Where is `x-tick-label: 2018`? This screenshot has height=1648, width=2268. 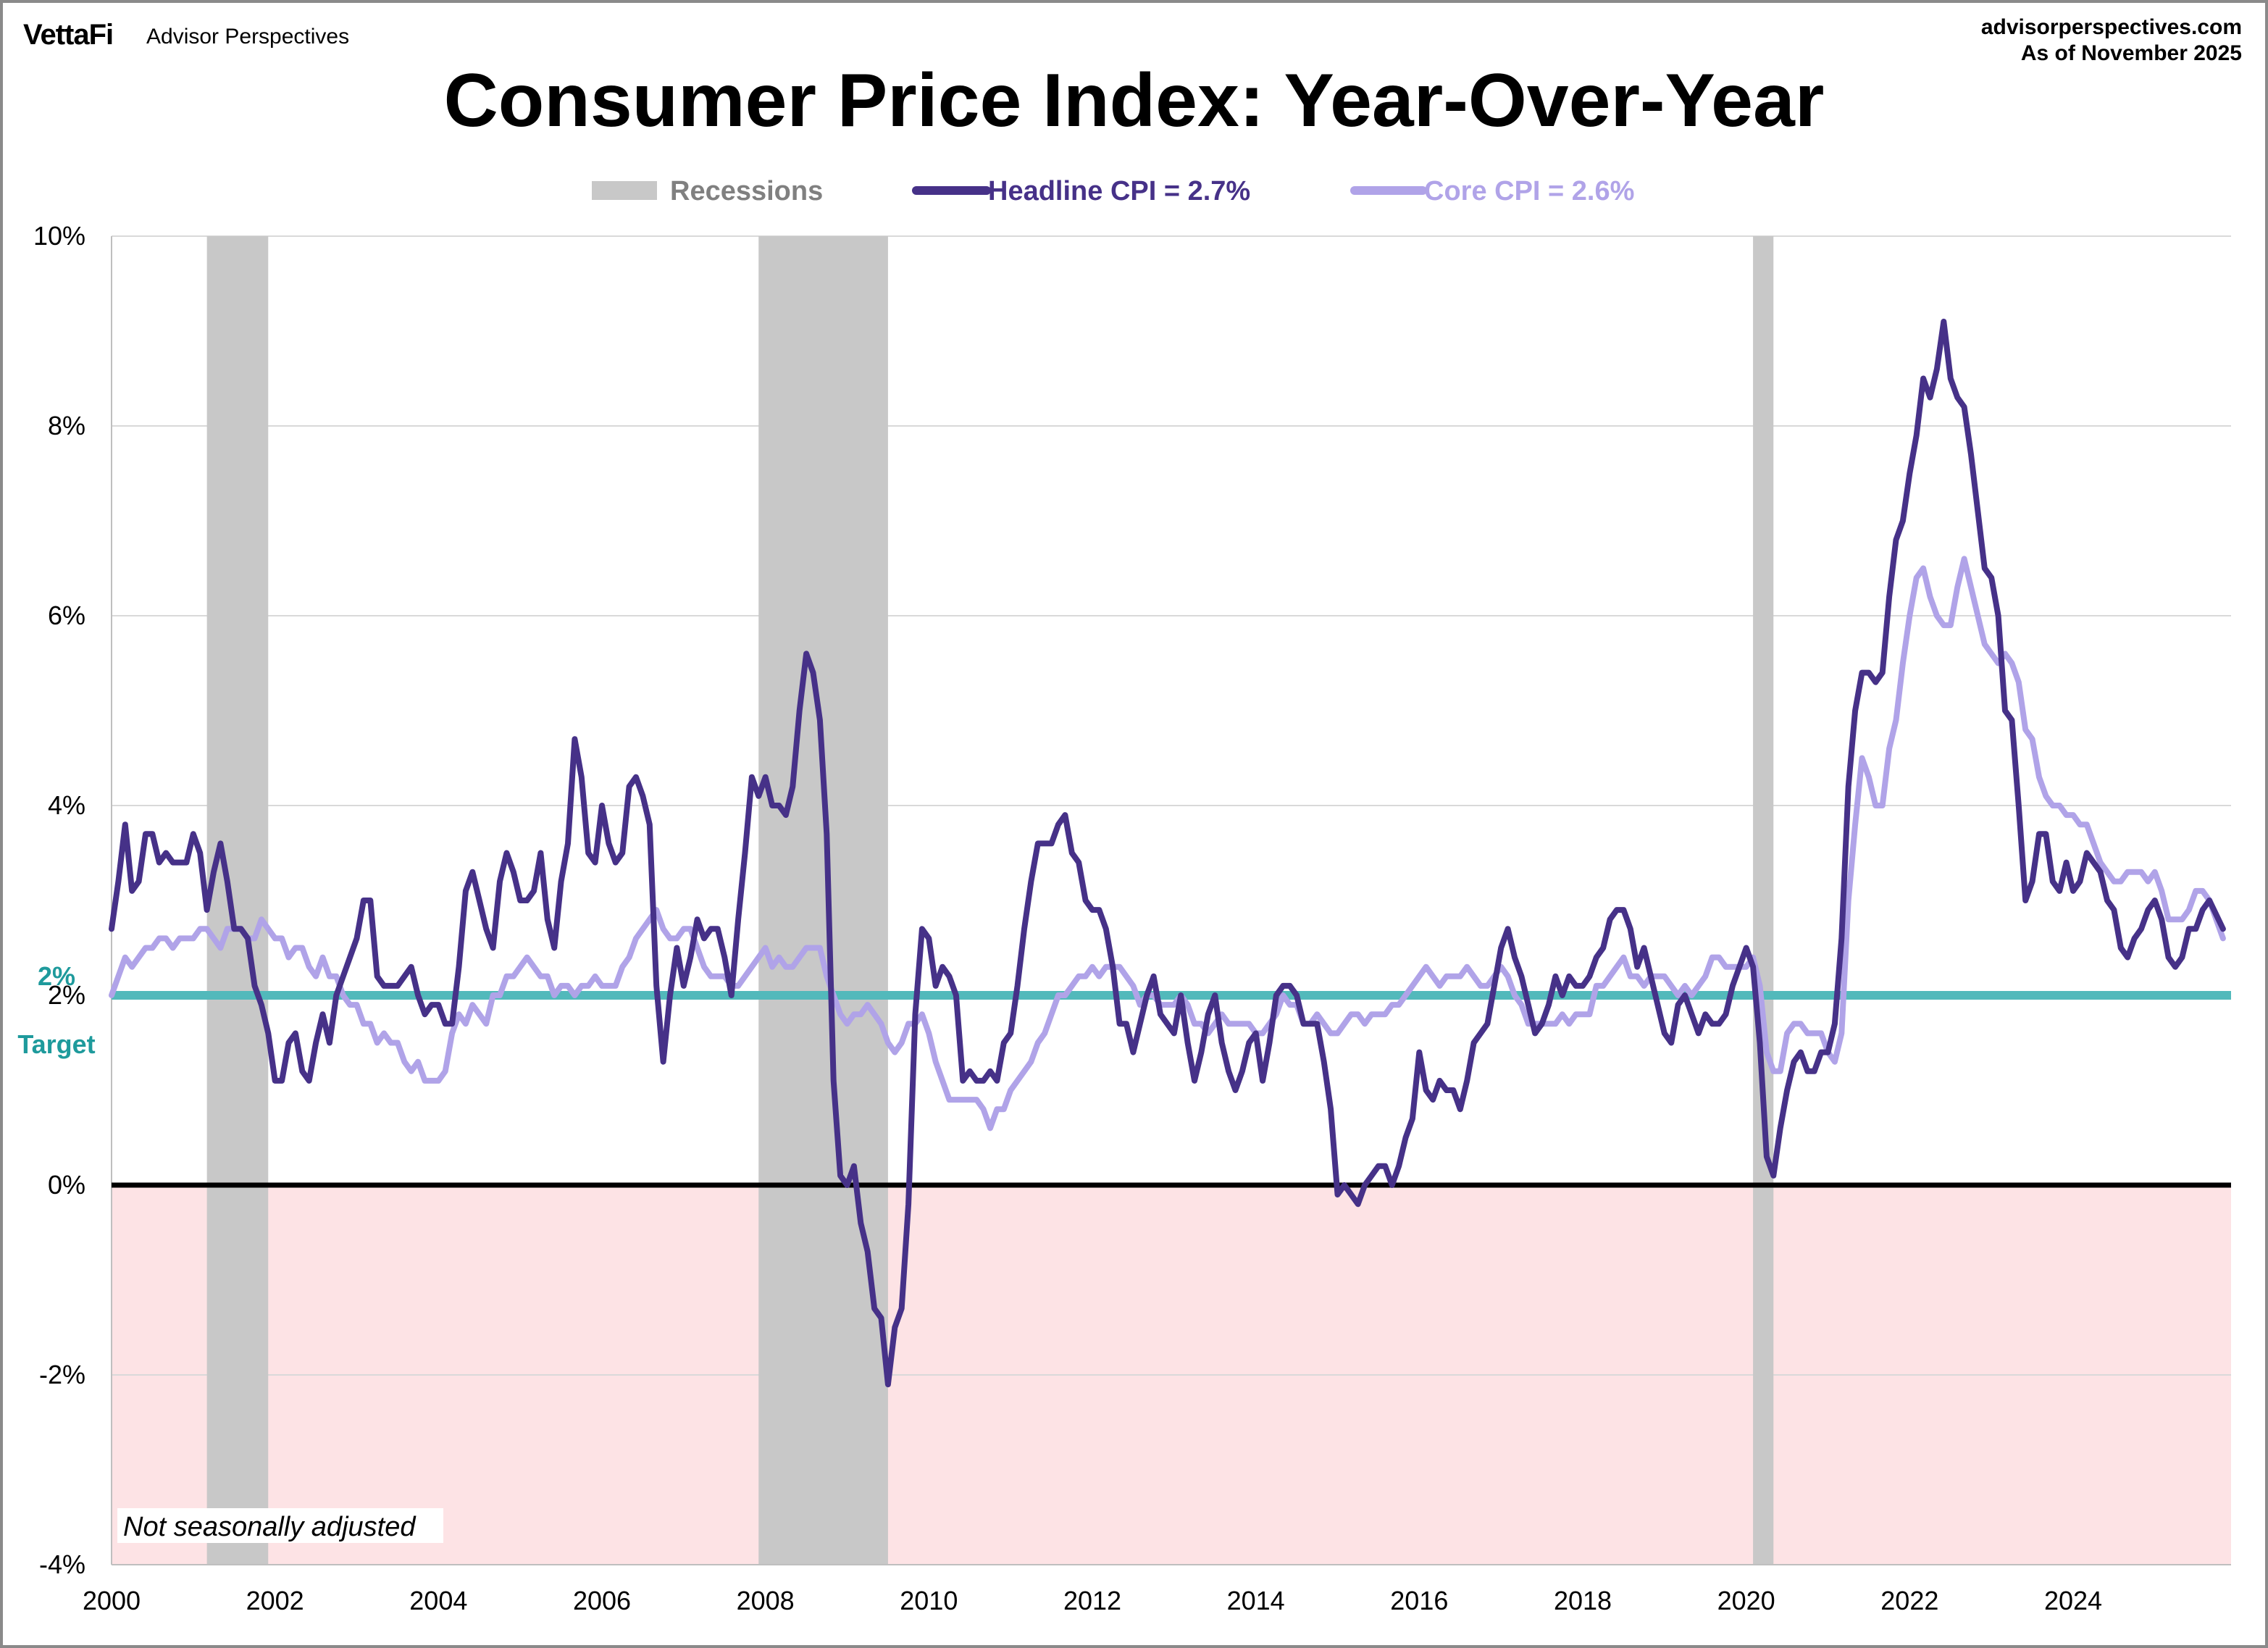
x-tick-label: 2018 is located at coordinates (1583, 1600).